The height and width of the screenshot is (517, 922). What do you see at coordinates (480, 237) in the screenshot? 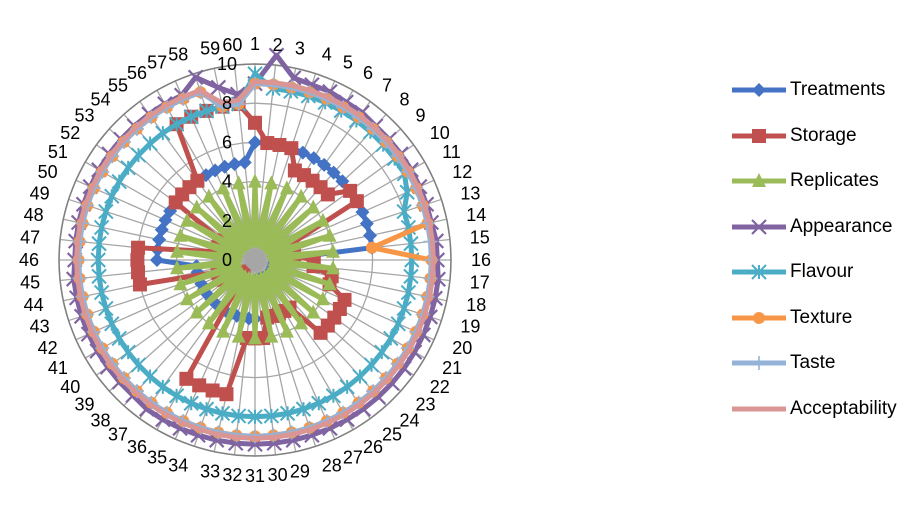
I see `category-label: 15` at bounding box center [480, 237].